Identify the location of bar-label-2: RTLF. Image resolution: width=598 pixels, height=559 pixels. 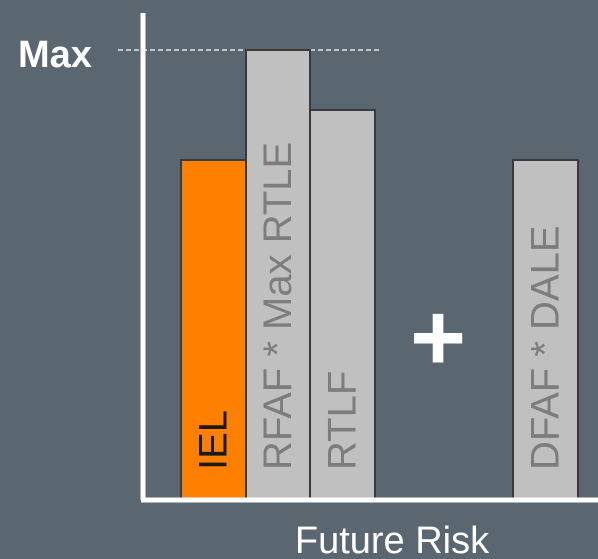
(343, 420).